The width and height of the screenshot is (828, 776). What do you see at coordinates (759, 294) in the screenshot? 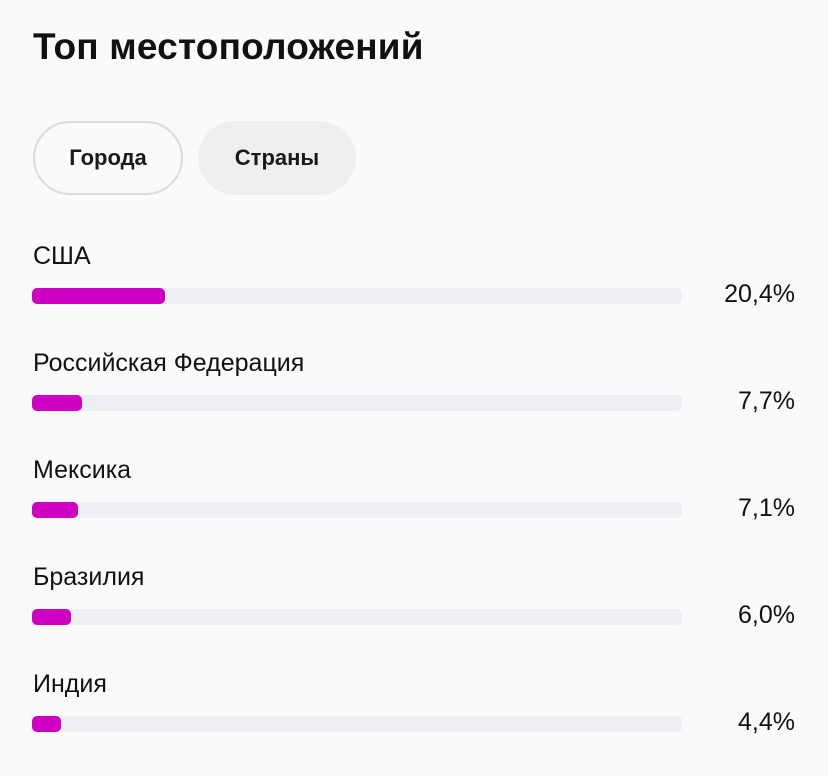
I see `location-percent: 20,4%` at bounding box center [759, 294].